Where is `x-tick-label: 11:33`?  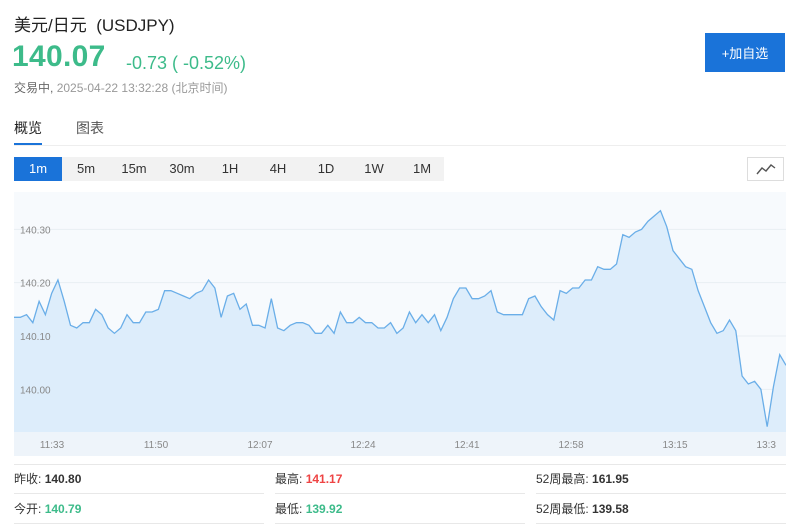 x-tick-label: 11:33 is located at coordinates (52, 445).